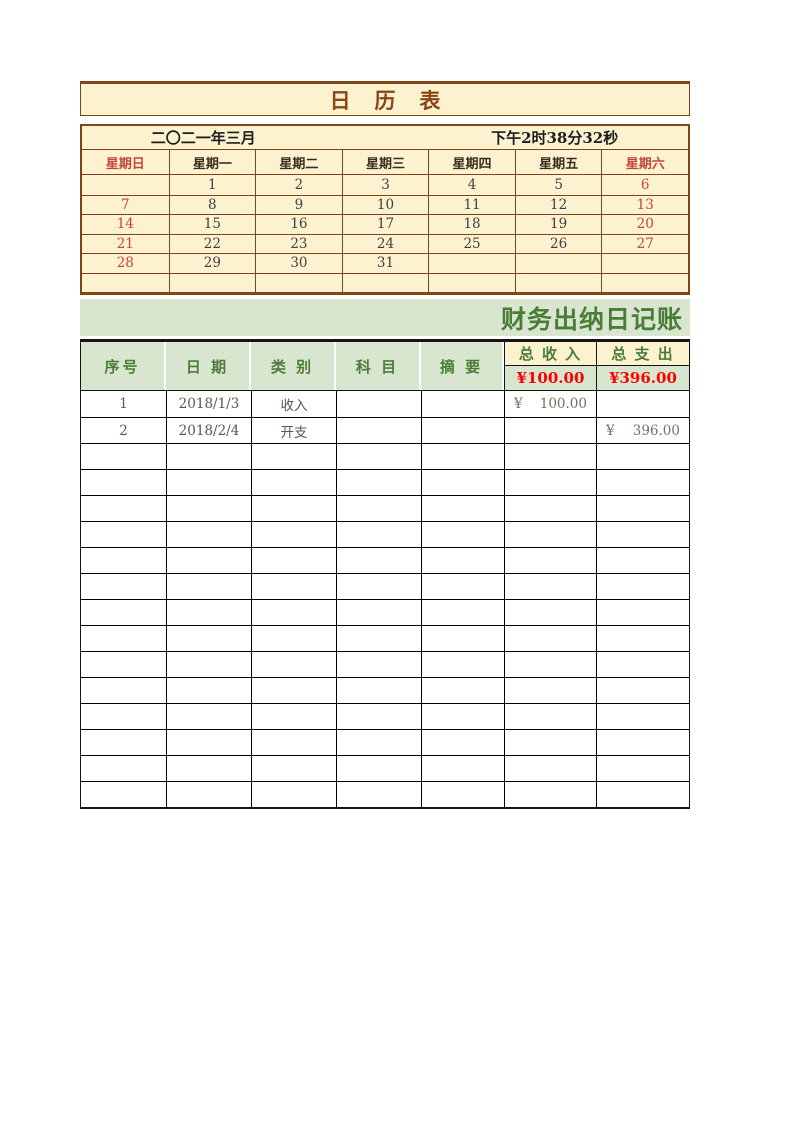 This screenshot has height=1122, width=793. Describe the element at coordinates (293, 430) in the screenshot. I see `cell-category: 开支` at that location.